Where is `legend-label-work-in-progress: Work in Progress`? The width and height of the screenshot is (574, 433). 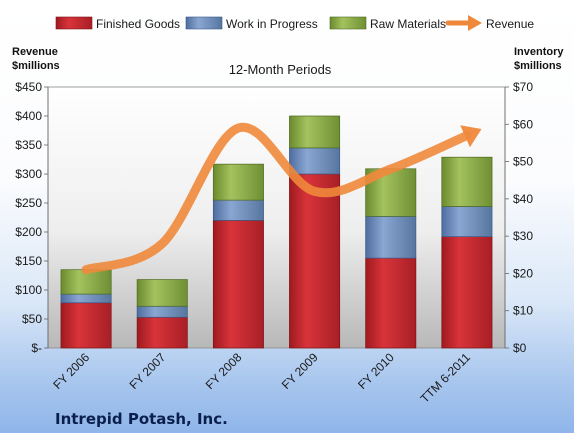 legend-label-work-in-progress: Work in Progress is located at coordinates (272, 24).